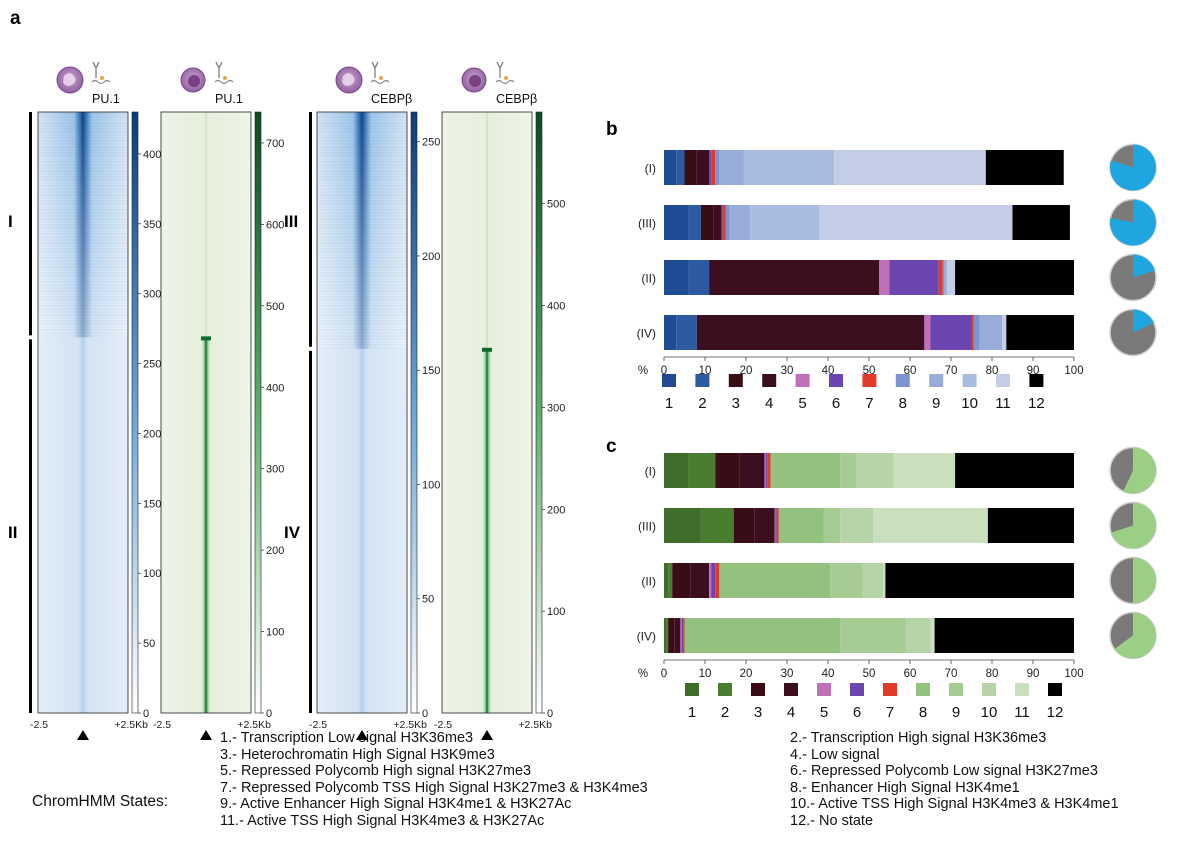 Image resolution: width=1192 pixels, height=857 pixels. Describe the element at coordinates (206, 525) in the screenshot. I see `heatmap-signal-line` at that location.